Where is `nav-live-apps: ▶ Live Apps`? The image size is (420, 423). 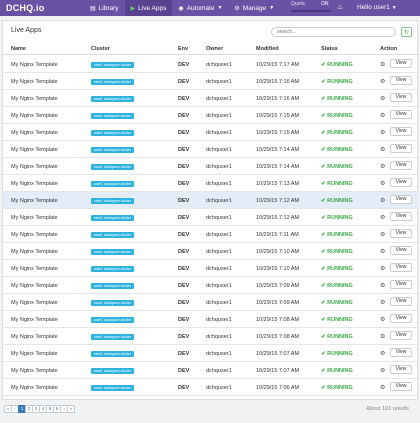 nav-live-apps: ▶ Live Apps is located at coordinates (148, 8).